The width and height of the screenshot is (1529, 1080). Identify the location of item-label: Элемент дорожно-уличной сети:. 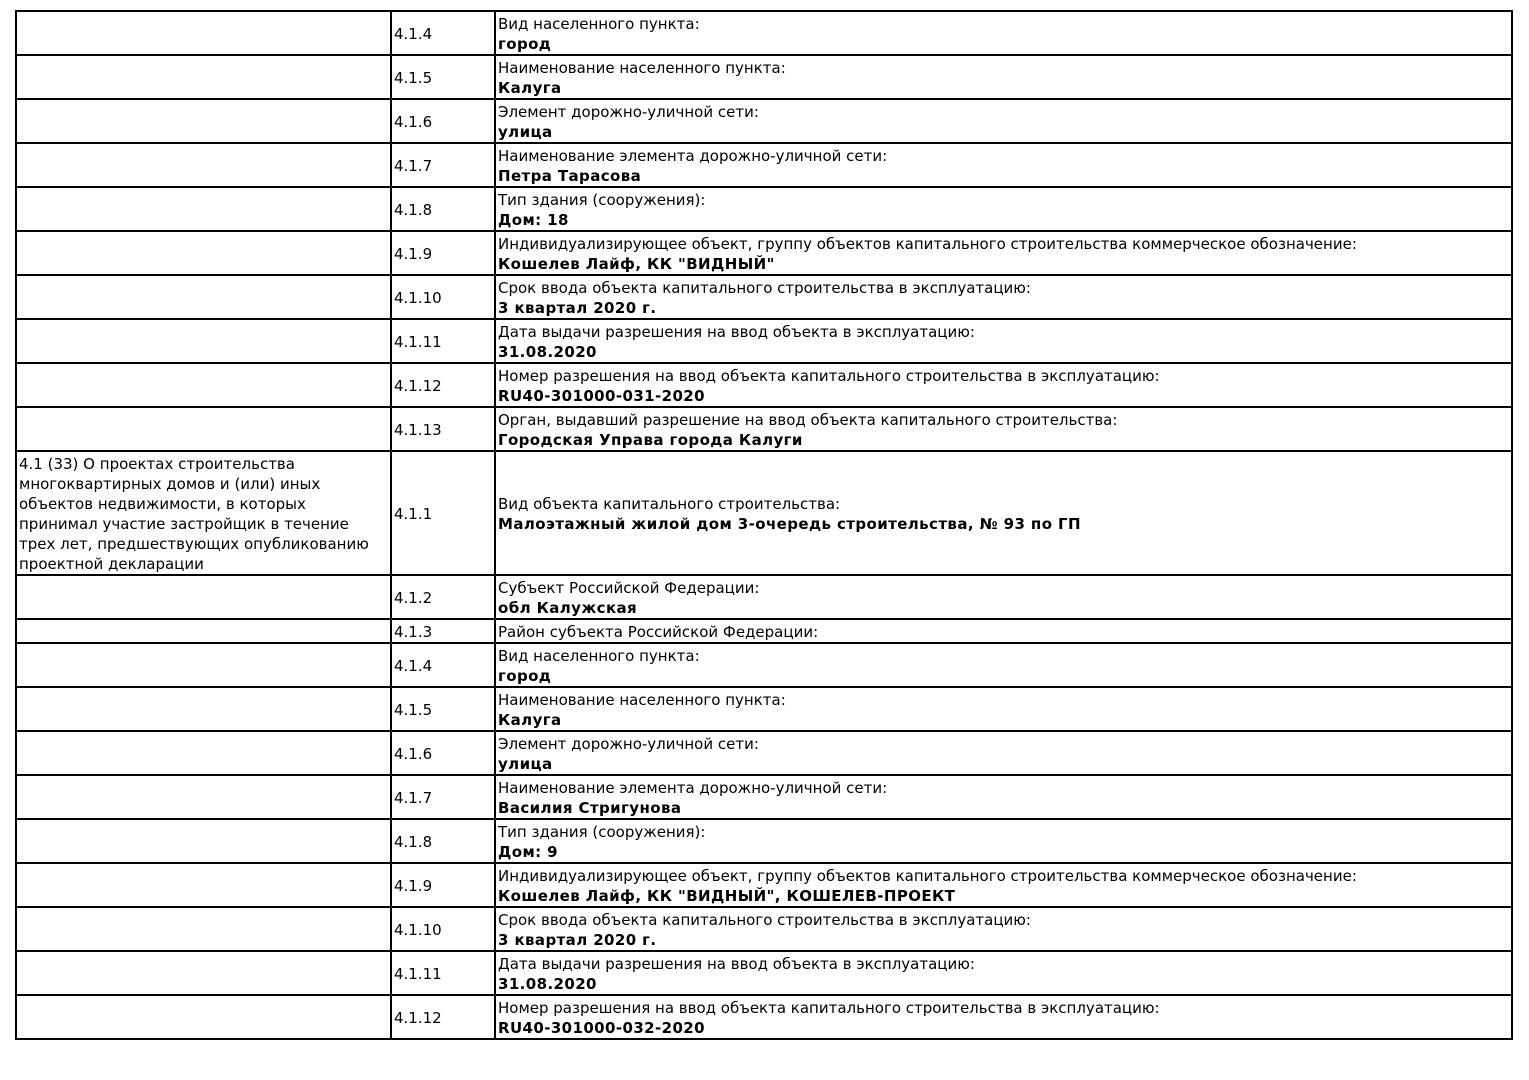
(628, 112).